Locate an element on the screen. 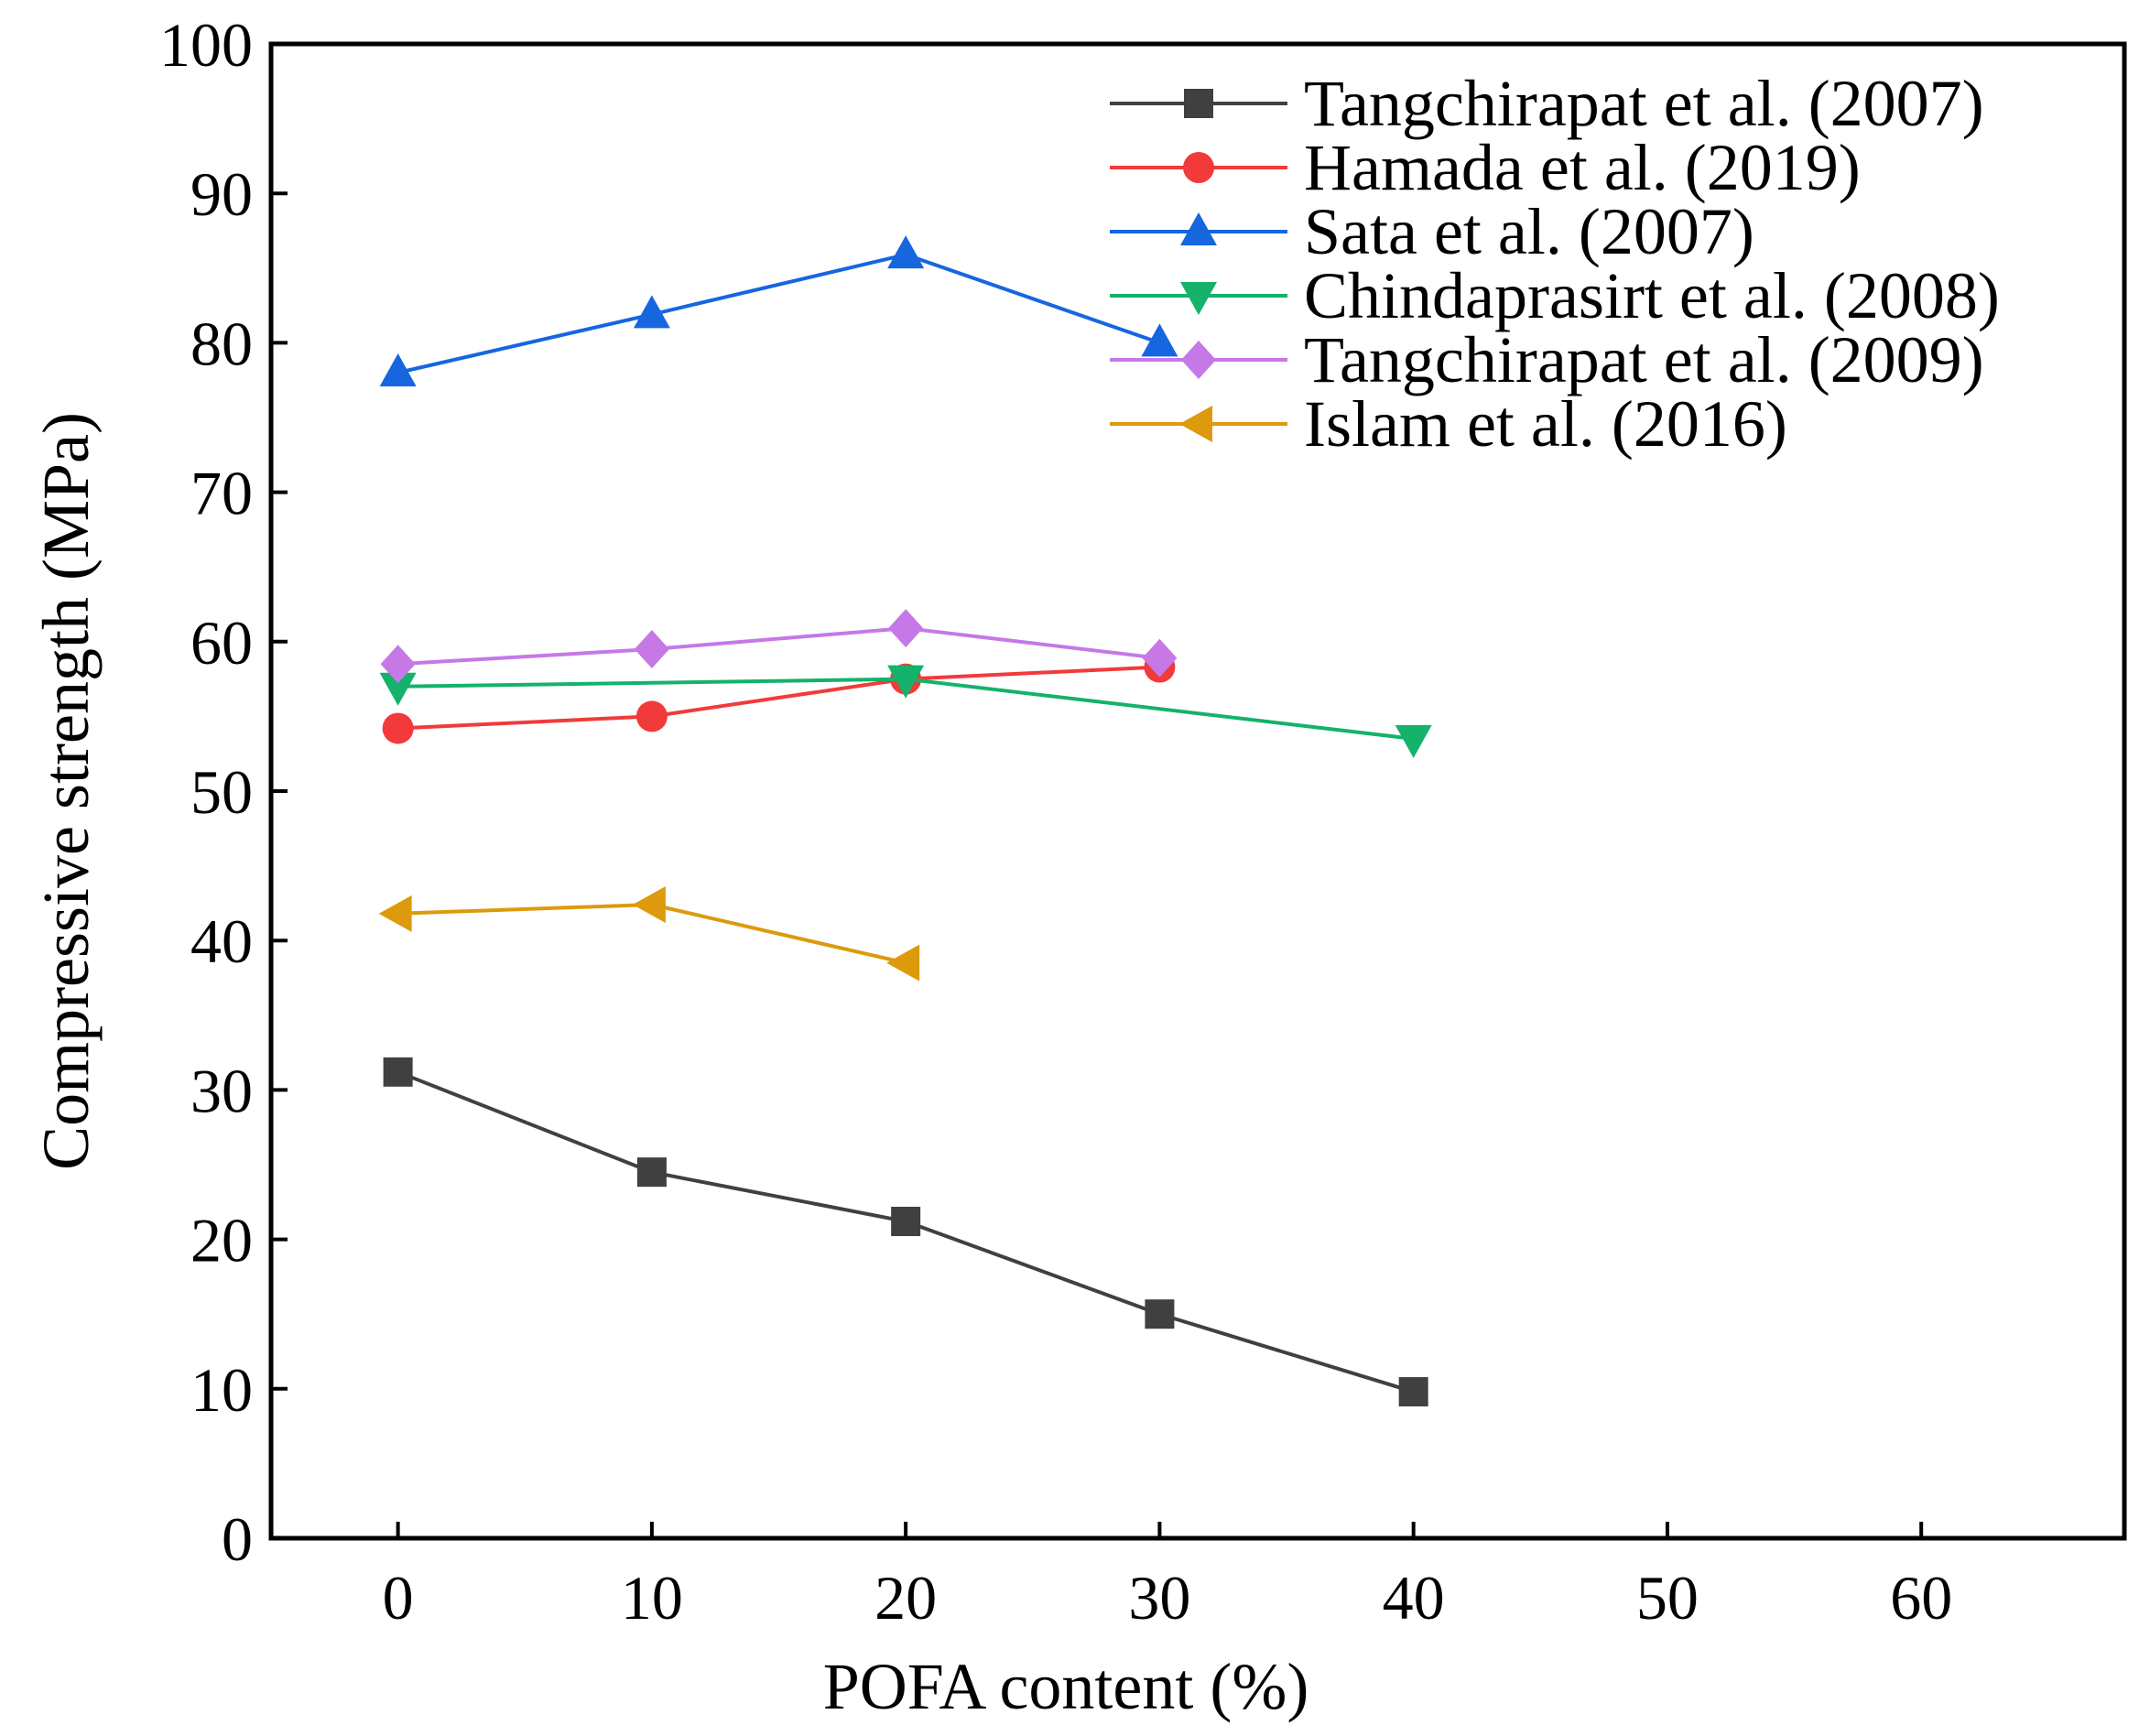 Image resolution: width=2150 pixels, height=1736 pixels. y-tick-label: 30 is located at coordinates (221, 1091).